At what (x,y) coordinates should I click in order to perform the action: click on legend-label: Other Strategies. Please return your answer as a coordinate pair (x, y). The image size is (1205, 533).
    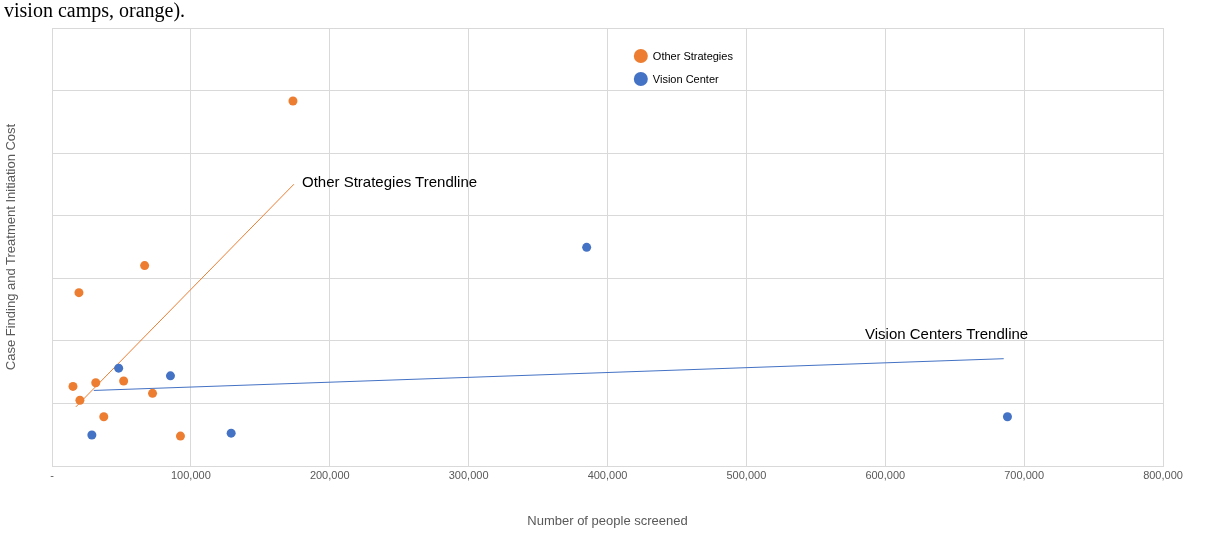
    Looking at the image, I should click on (693, 56).